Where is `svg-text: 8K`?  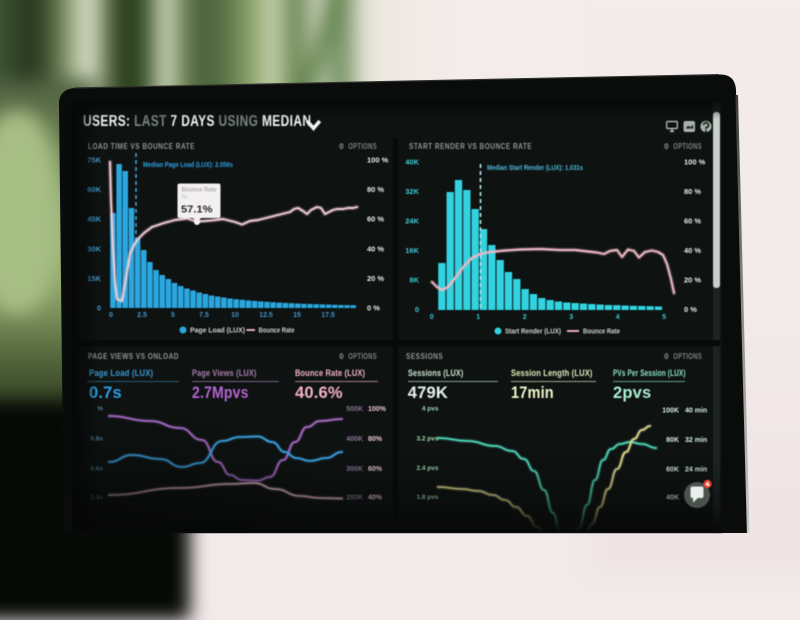 svg-text: 8K is located at coordinates (414, 280).